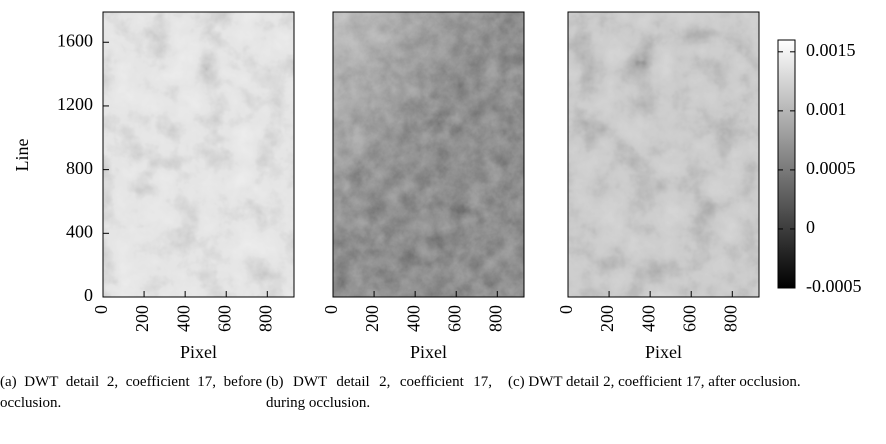 The height and width of the screenshot is (444, 886). I want to click on colorbar-tick-label: 0.001, so click(826, 109).